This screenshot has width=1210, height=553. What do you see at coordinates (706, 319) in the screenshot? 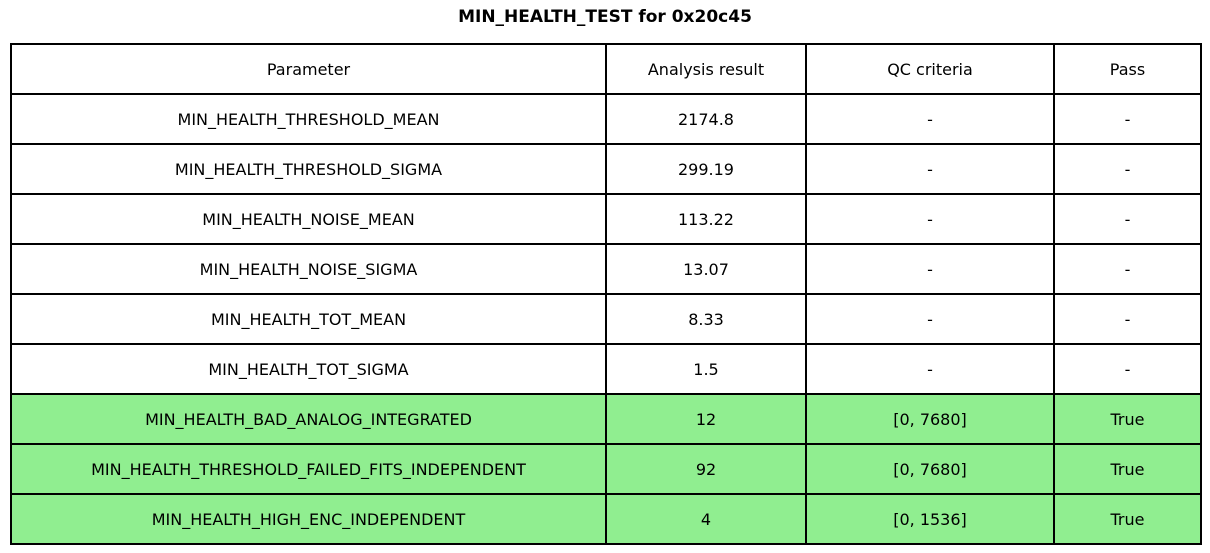
I see `cell-analysis-result: 8.33` at bounding box center [706, 319].